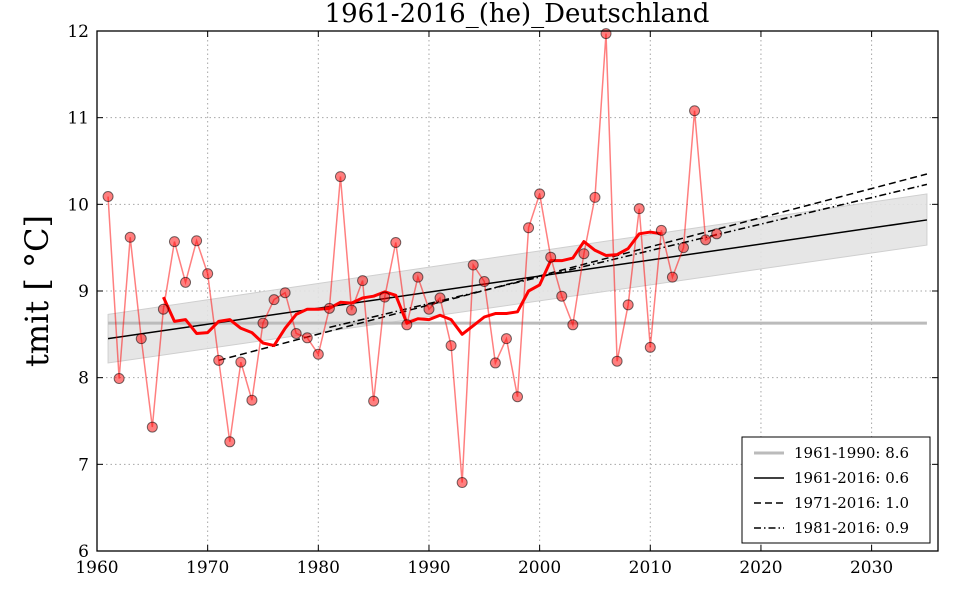 The image size is (960, 600). I want to click on y-tick-label: 11, so click(78, 119).